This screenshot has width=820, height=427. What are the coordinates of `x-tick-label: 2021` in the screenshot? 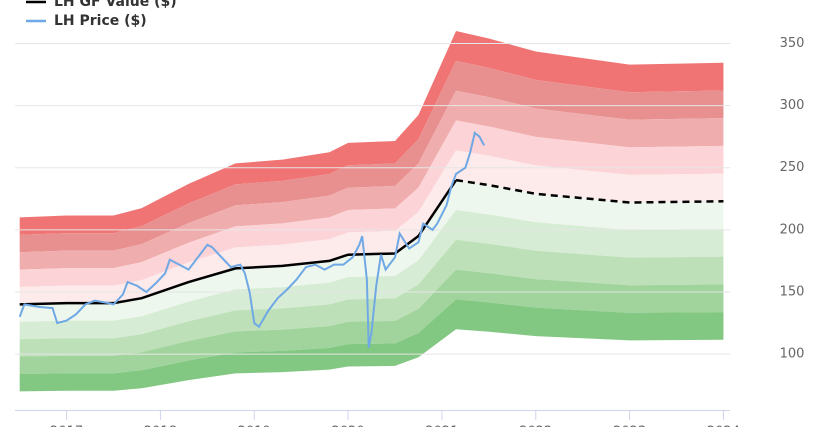 It's located at (441, 426).